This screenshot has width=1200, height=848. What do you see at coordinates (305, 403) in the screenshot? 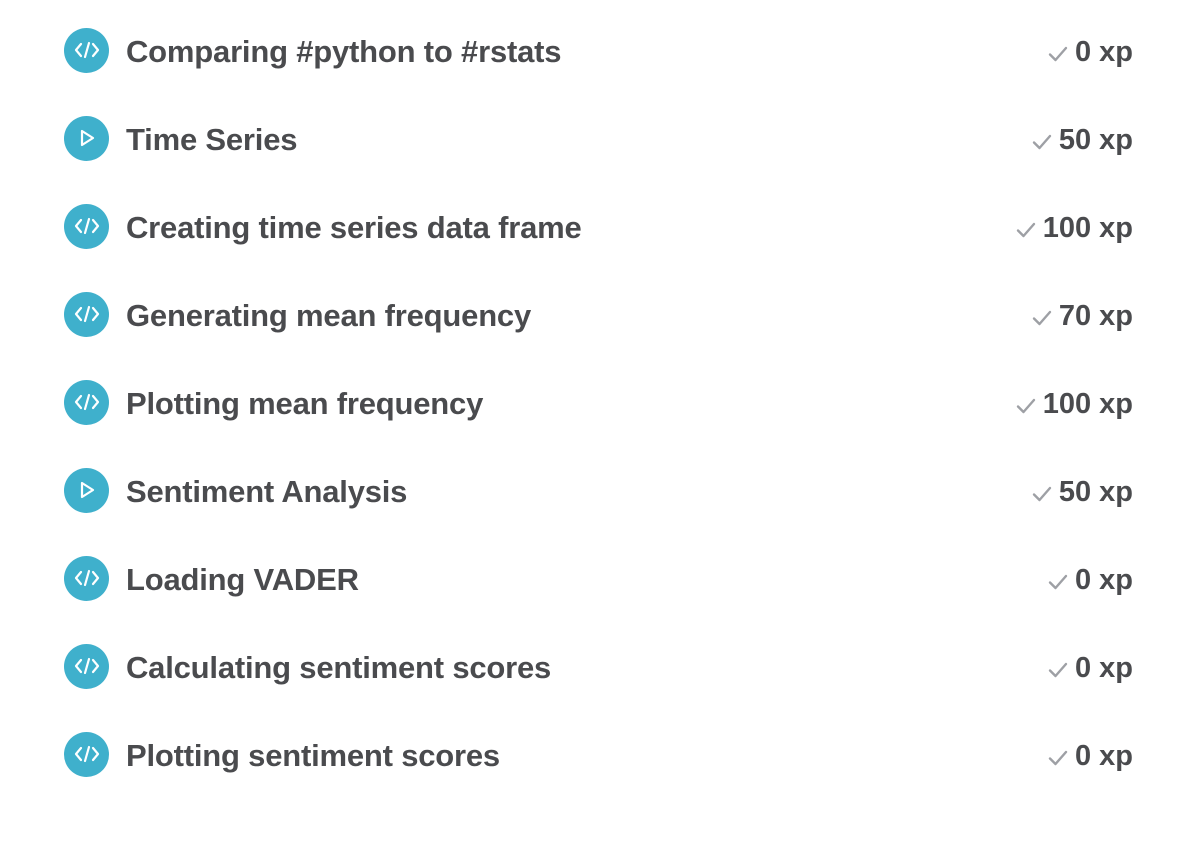
I see `exercise-title: Plotting mean frequency` at bounding box center [305, 403].